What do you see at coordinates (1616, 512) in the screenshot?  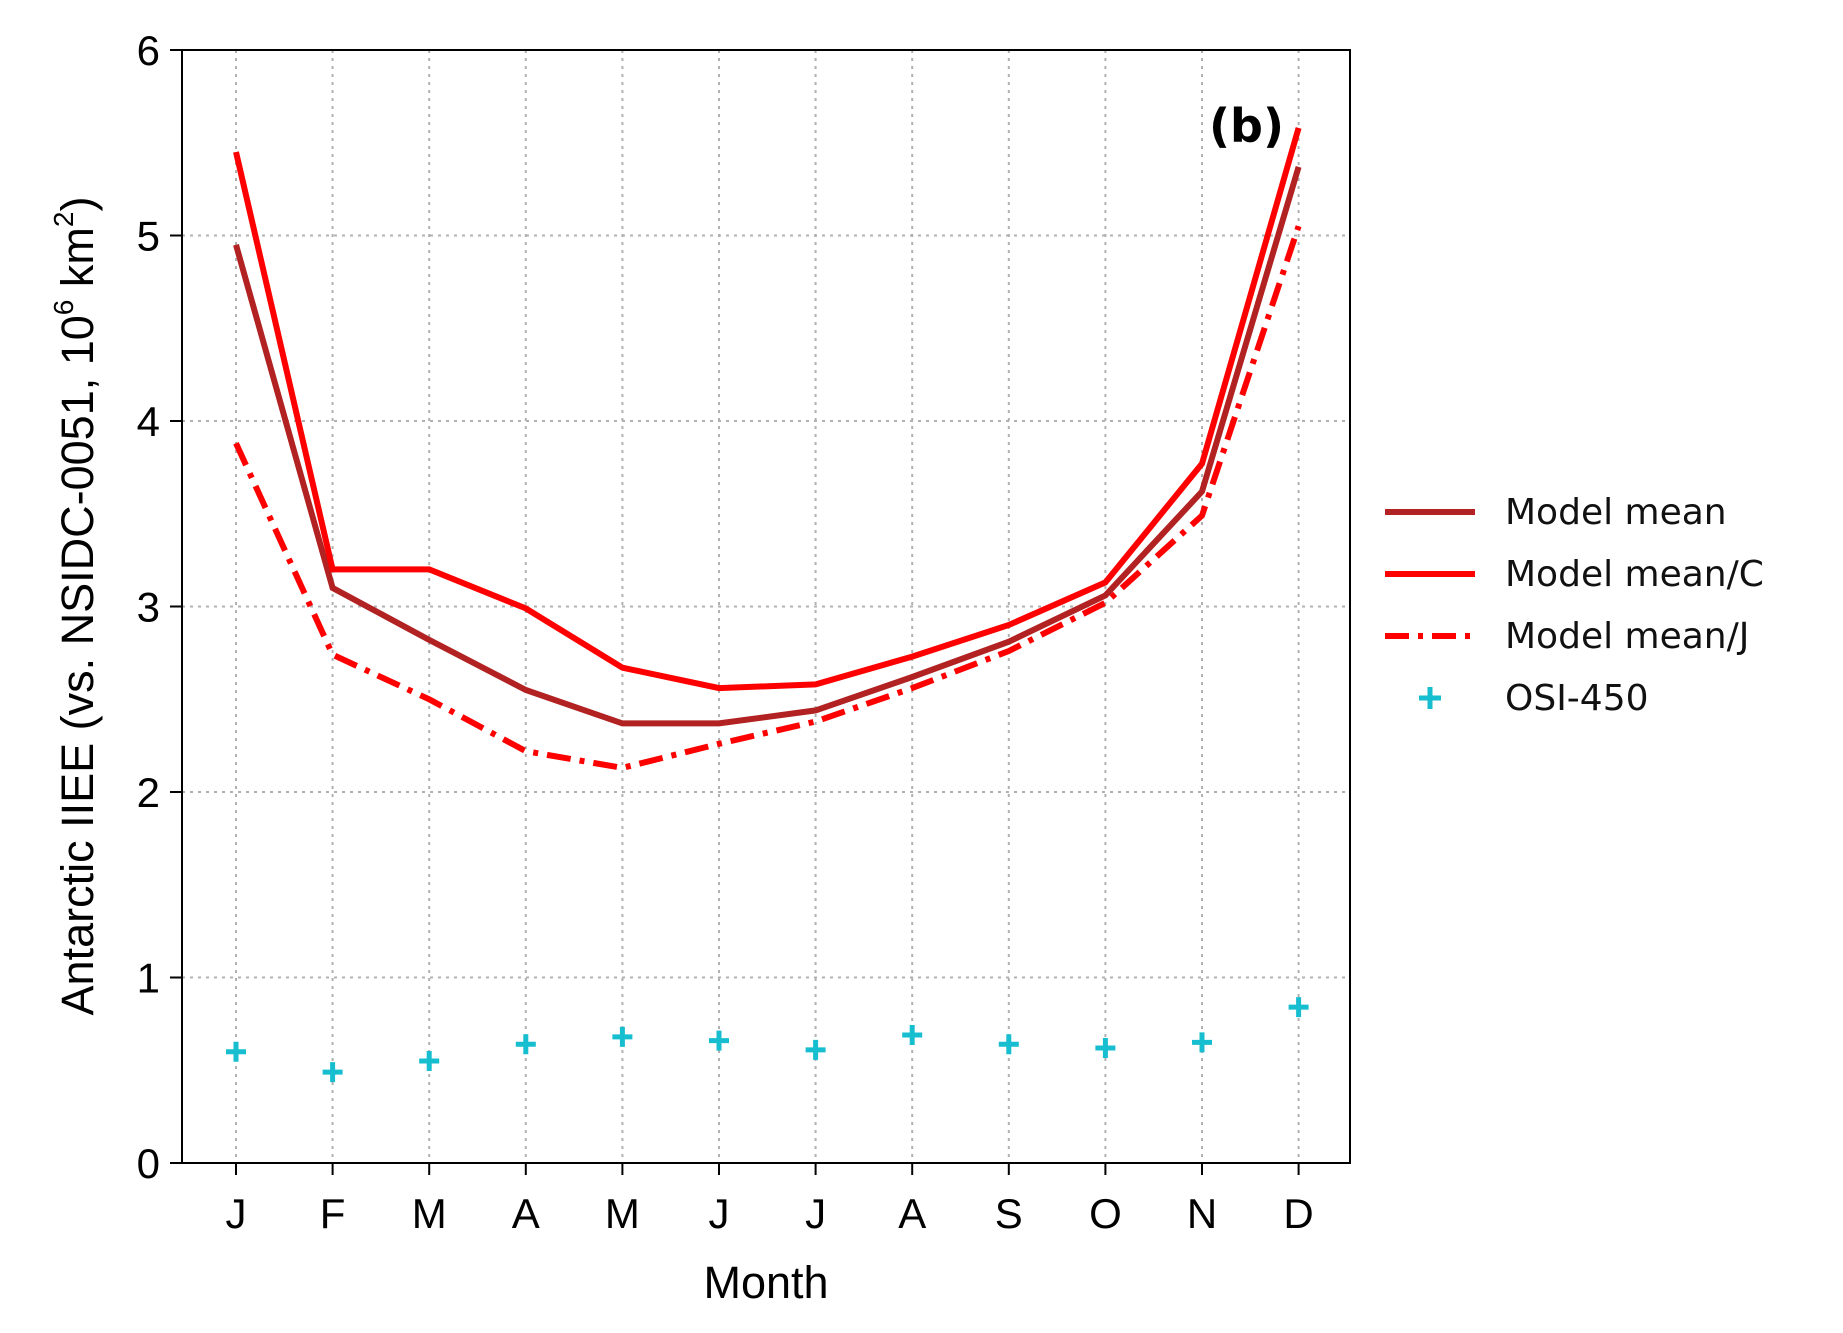 I see `legend-label-model-mean: Model mean` at bounding box center [1616, 512].